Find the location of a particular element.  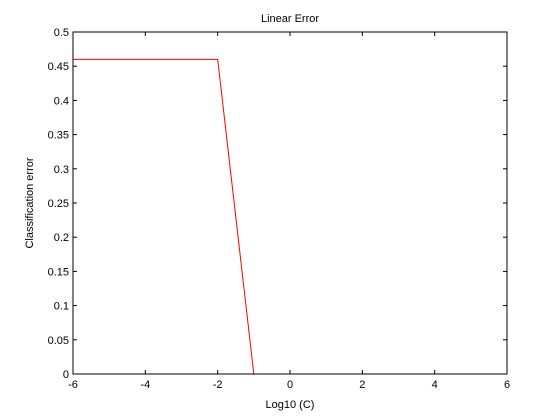

x-tick-label: -2 is located at coordinates (218, 385).